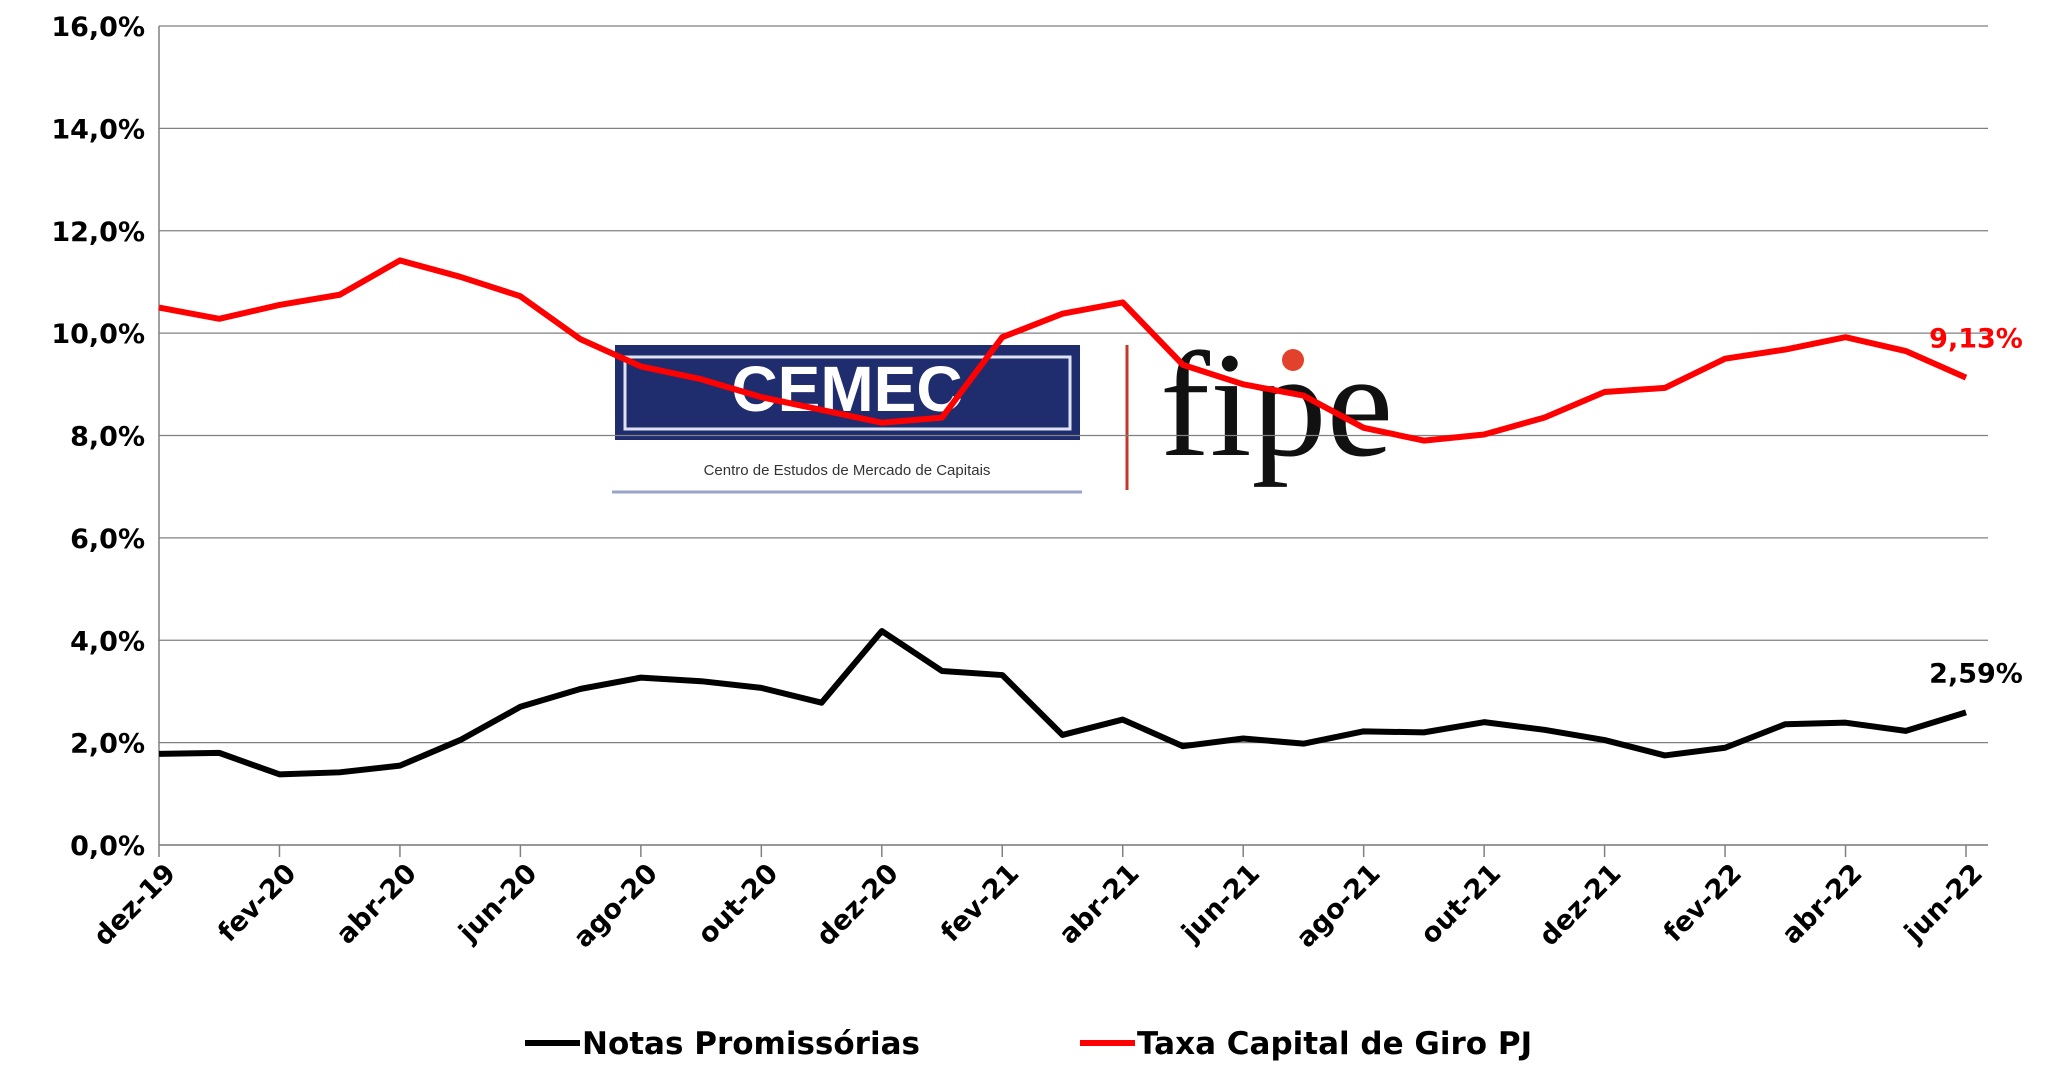 This screenshot has width=2051, height=1068. What do you see at coordinates (1293, 360) in the screenshot?
I see `logo-dot` at bounding box center [1293, 360].